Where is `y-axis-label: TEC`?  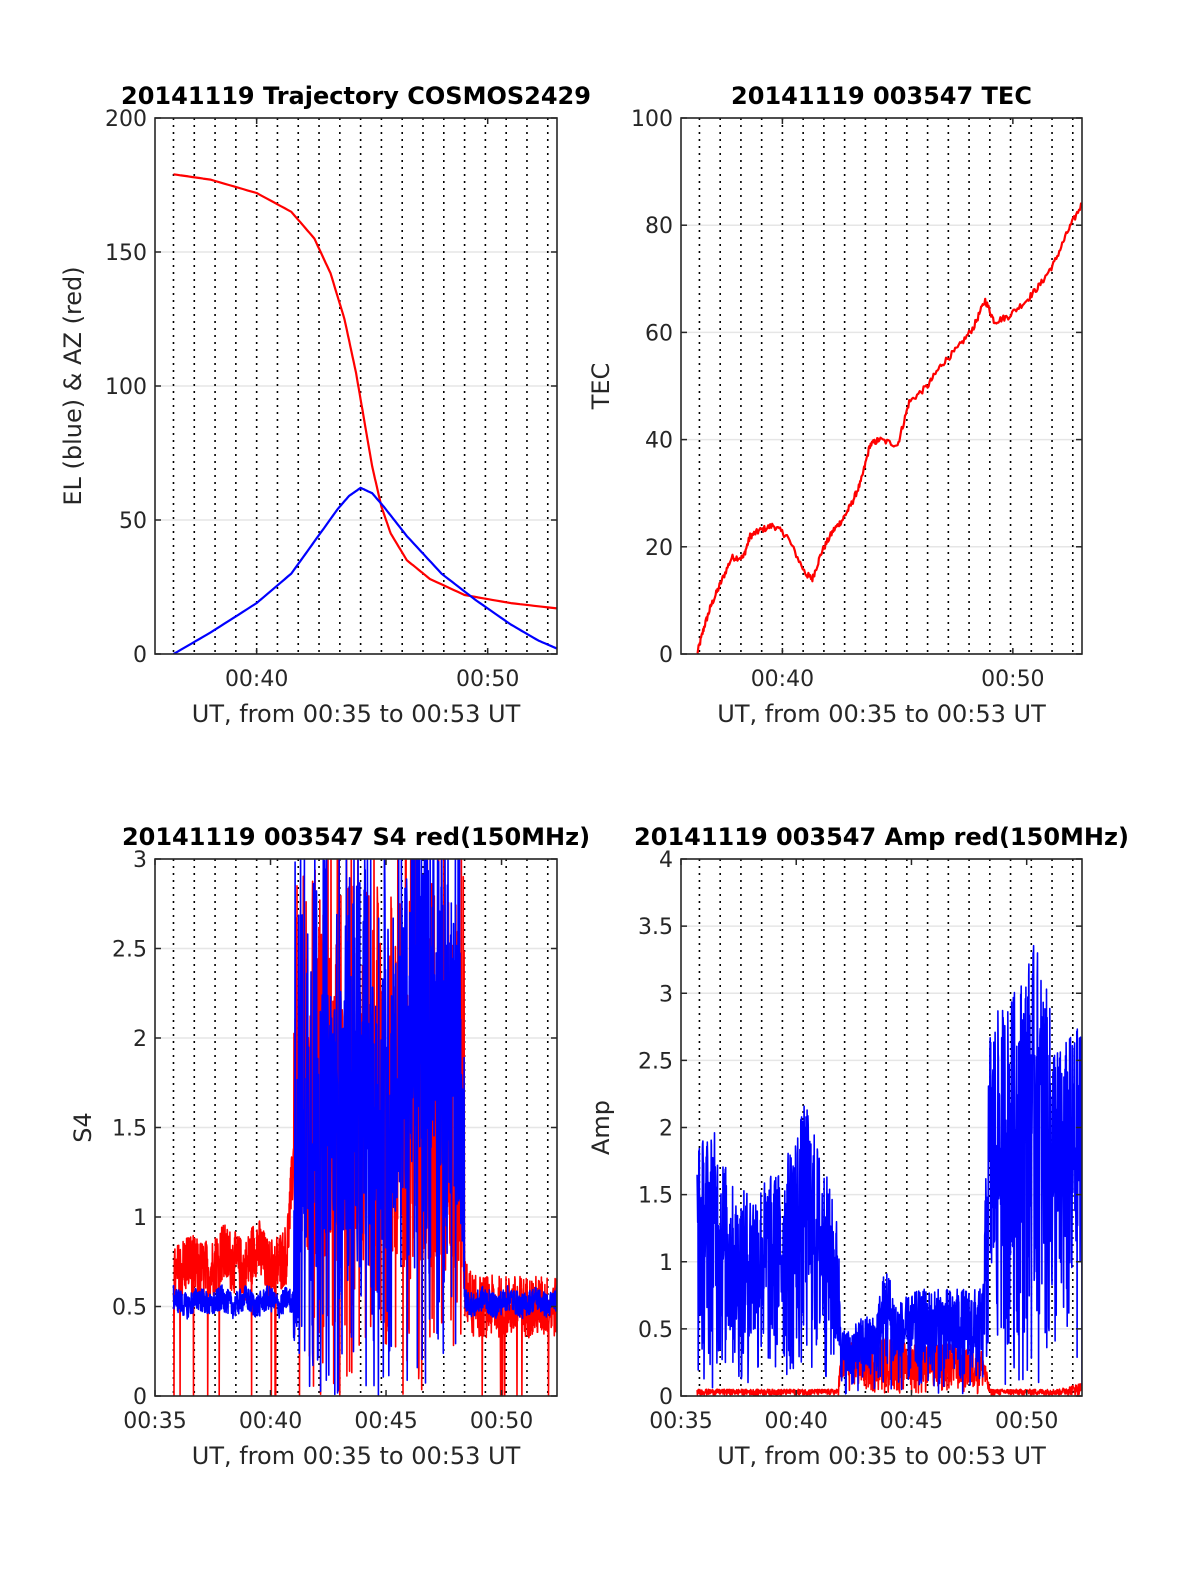
y-axis-label: TEC is located at coordinates (601, 387).